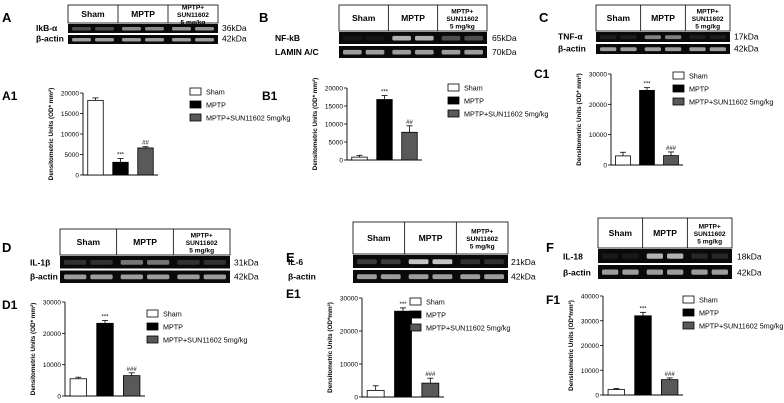 The image size is (784, 403). I want to click on bar-sham, so click(623, 160).